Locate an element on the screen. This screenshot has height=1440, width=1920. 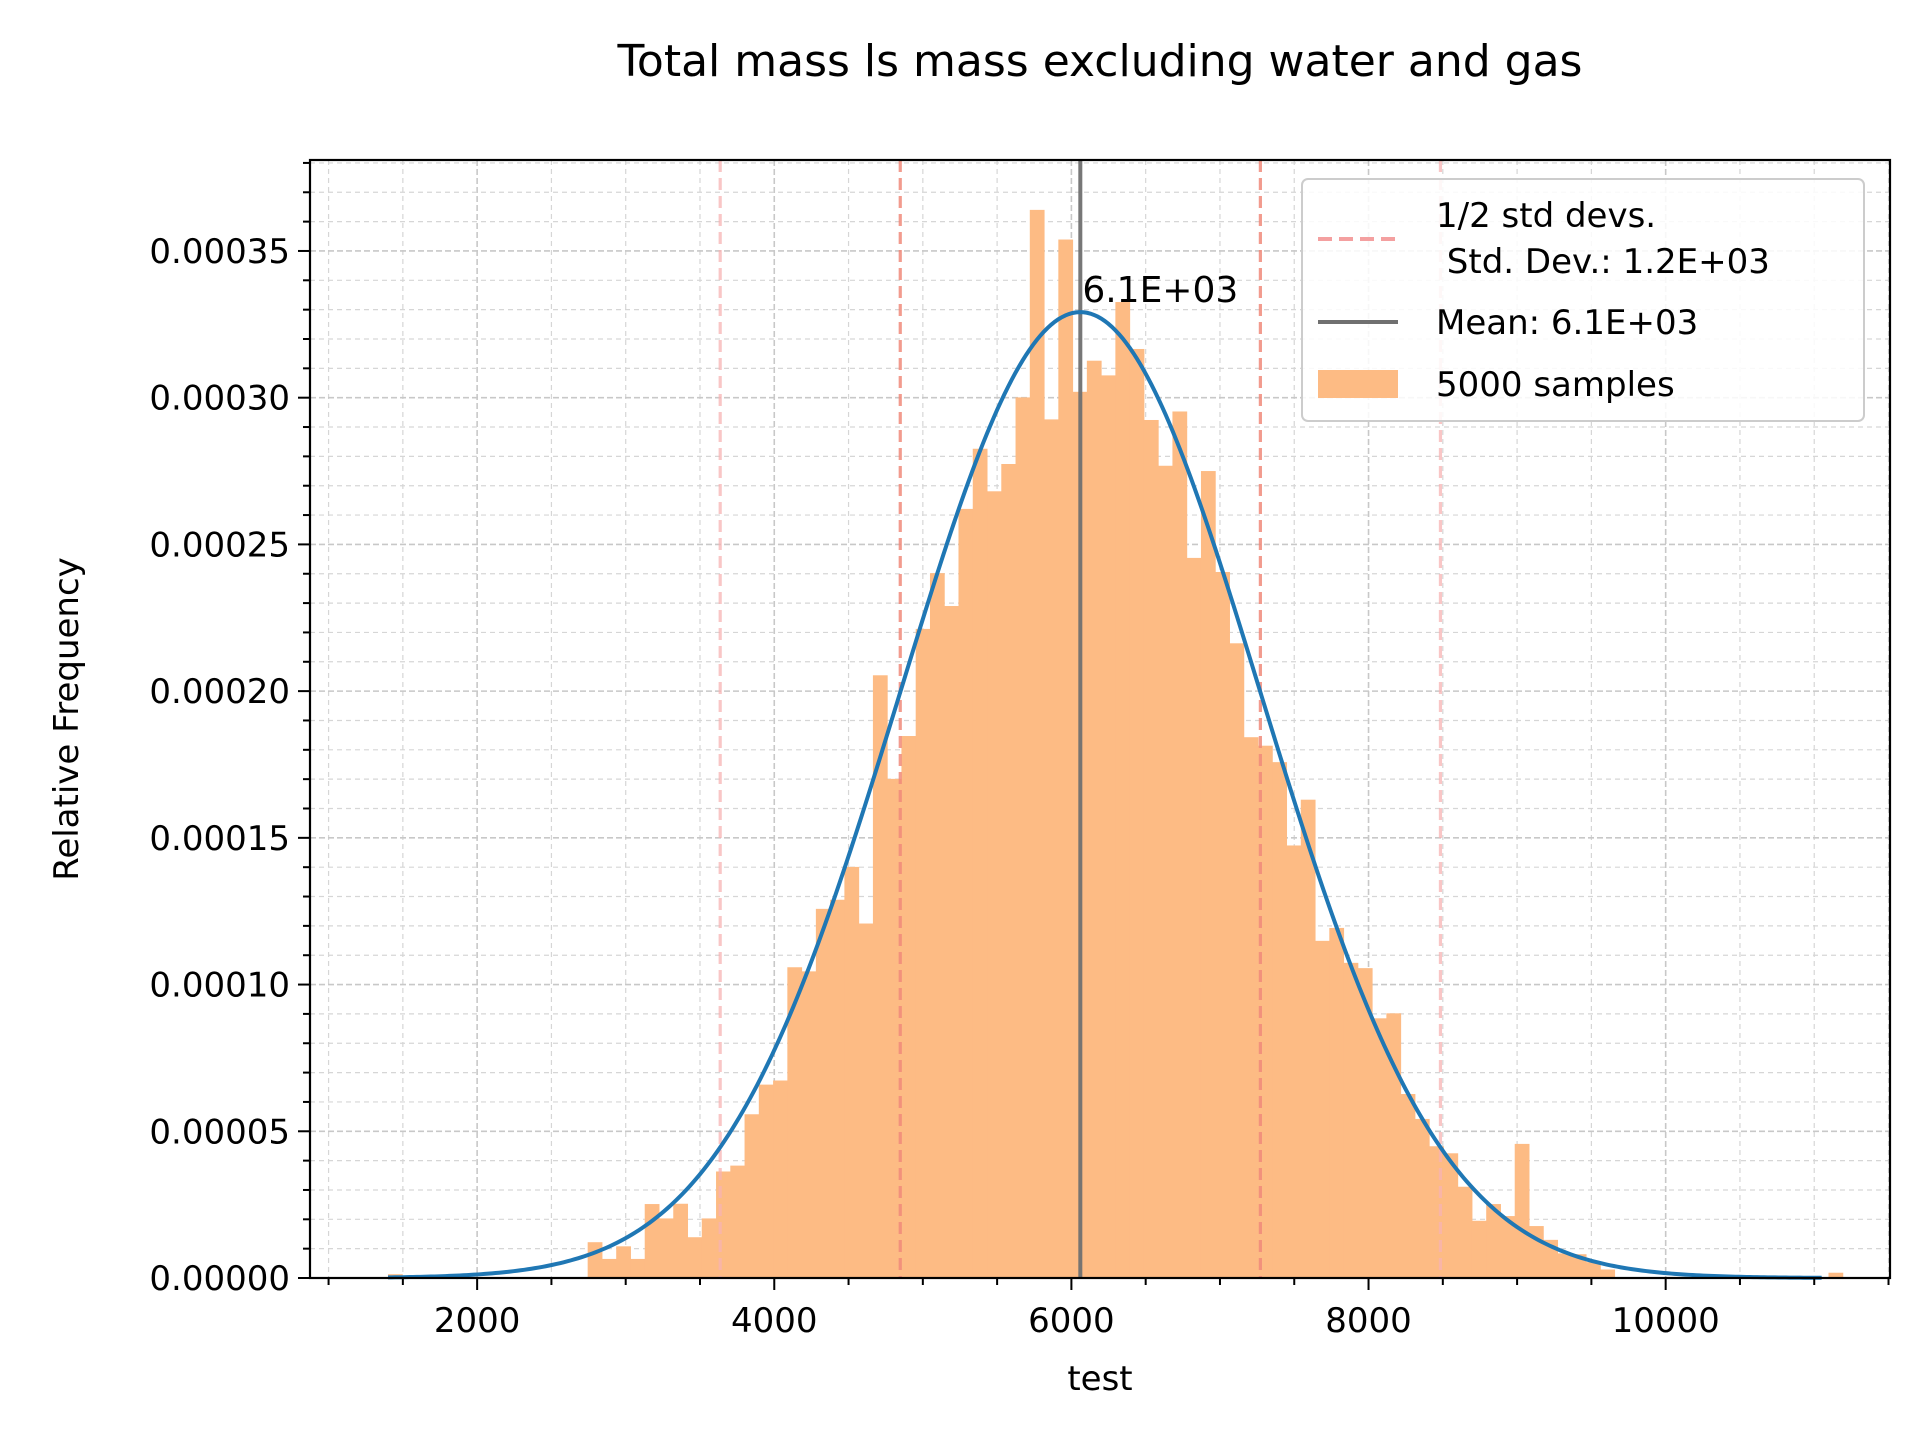
y-tick-label: 0.00000 is located at coordinates (219, 1279).